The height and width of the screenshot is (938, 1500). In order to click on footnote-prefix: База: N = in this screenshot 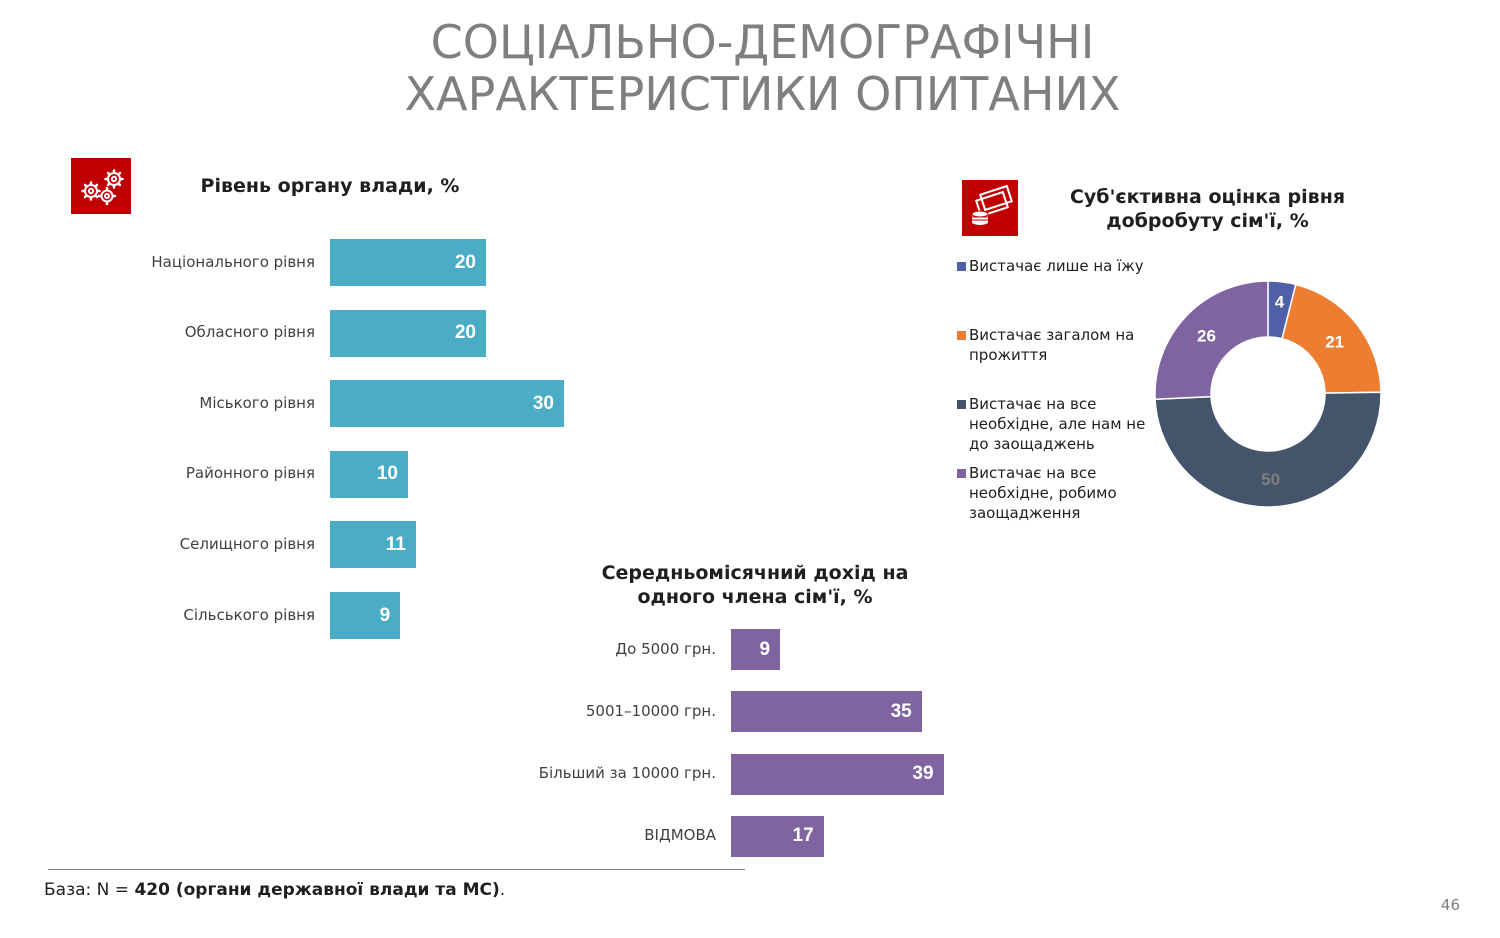, I will do `click(89, 890)`.